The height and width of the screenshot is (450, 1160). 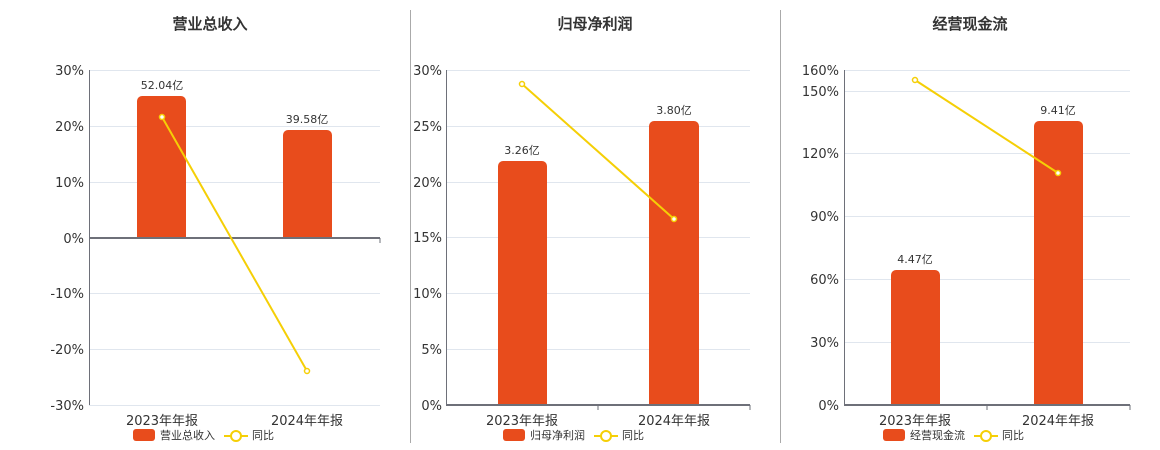 I want to click on y-axis-ticks: 30% 25% 20% 15% 10% 5% 0%, so click(x=427, y=239).